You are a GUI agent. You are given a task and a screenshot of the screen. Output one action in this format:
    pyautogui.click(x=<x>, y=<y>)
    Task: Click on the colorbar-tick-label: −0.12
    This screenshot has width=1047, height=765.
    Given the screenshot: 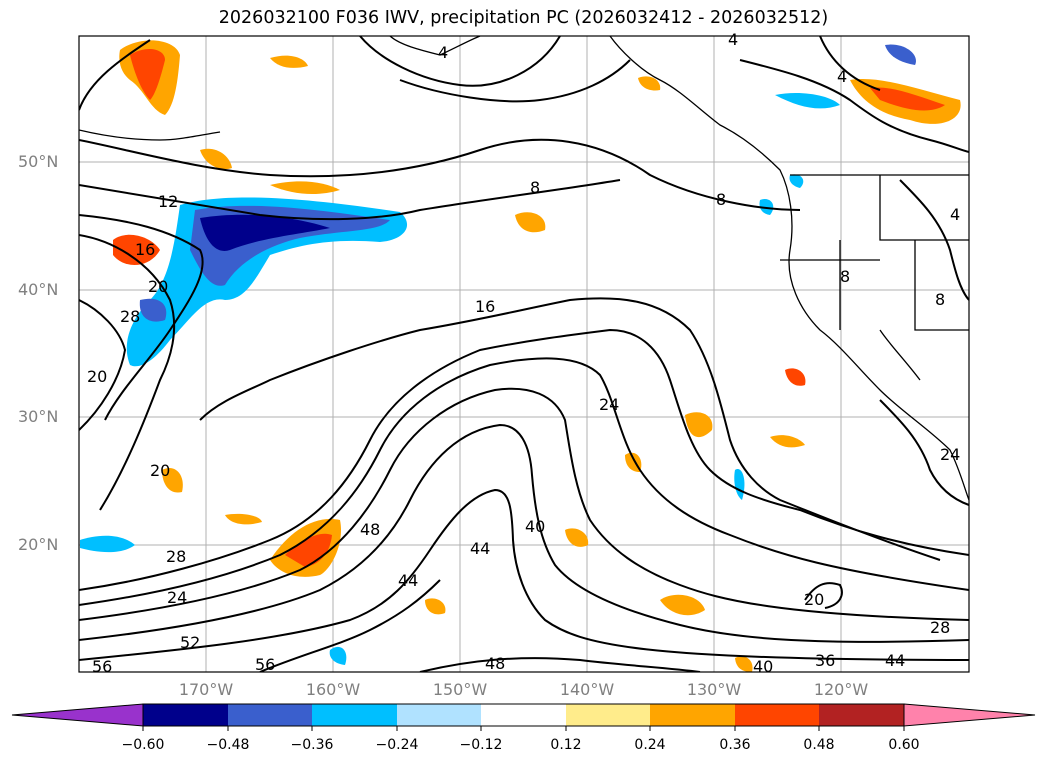 What is the action you would take?
    pyautogui.click(x=481, y=745)
    